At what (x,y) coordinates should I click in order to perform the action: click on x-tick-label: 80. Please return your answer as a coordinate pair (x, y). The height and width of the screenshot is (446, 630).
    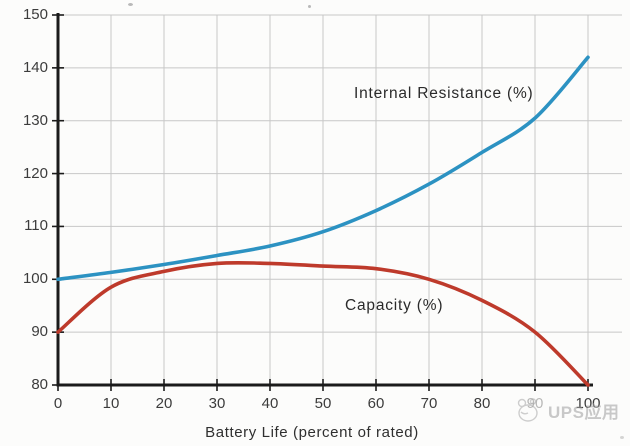
    Looking at the image, I should click on (482, 403).